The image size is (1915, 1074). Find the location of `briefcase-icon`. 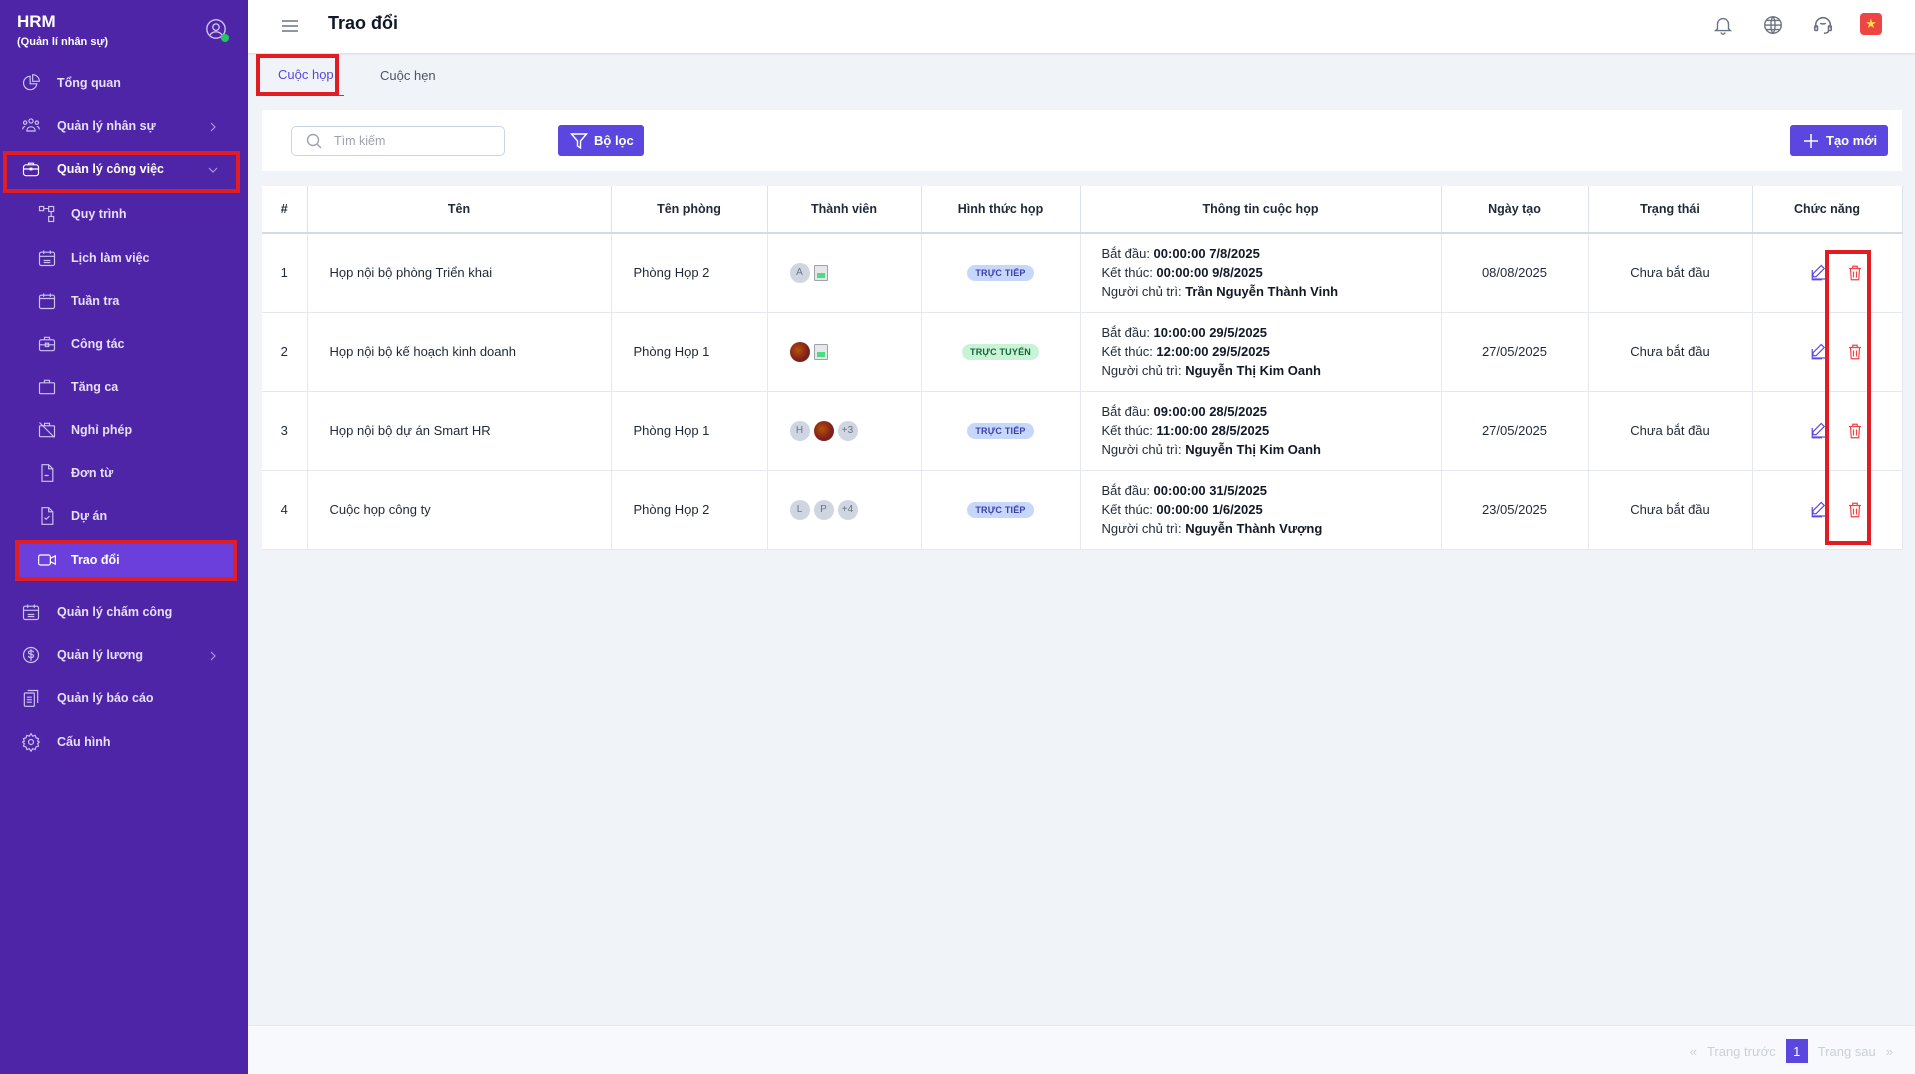

briefcase-icon is located at coordinates (31, 169).